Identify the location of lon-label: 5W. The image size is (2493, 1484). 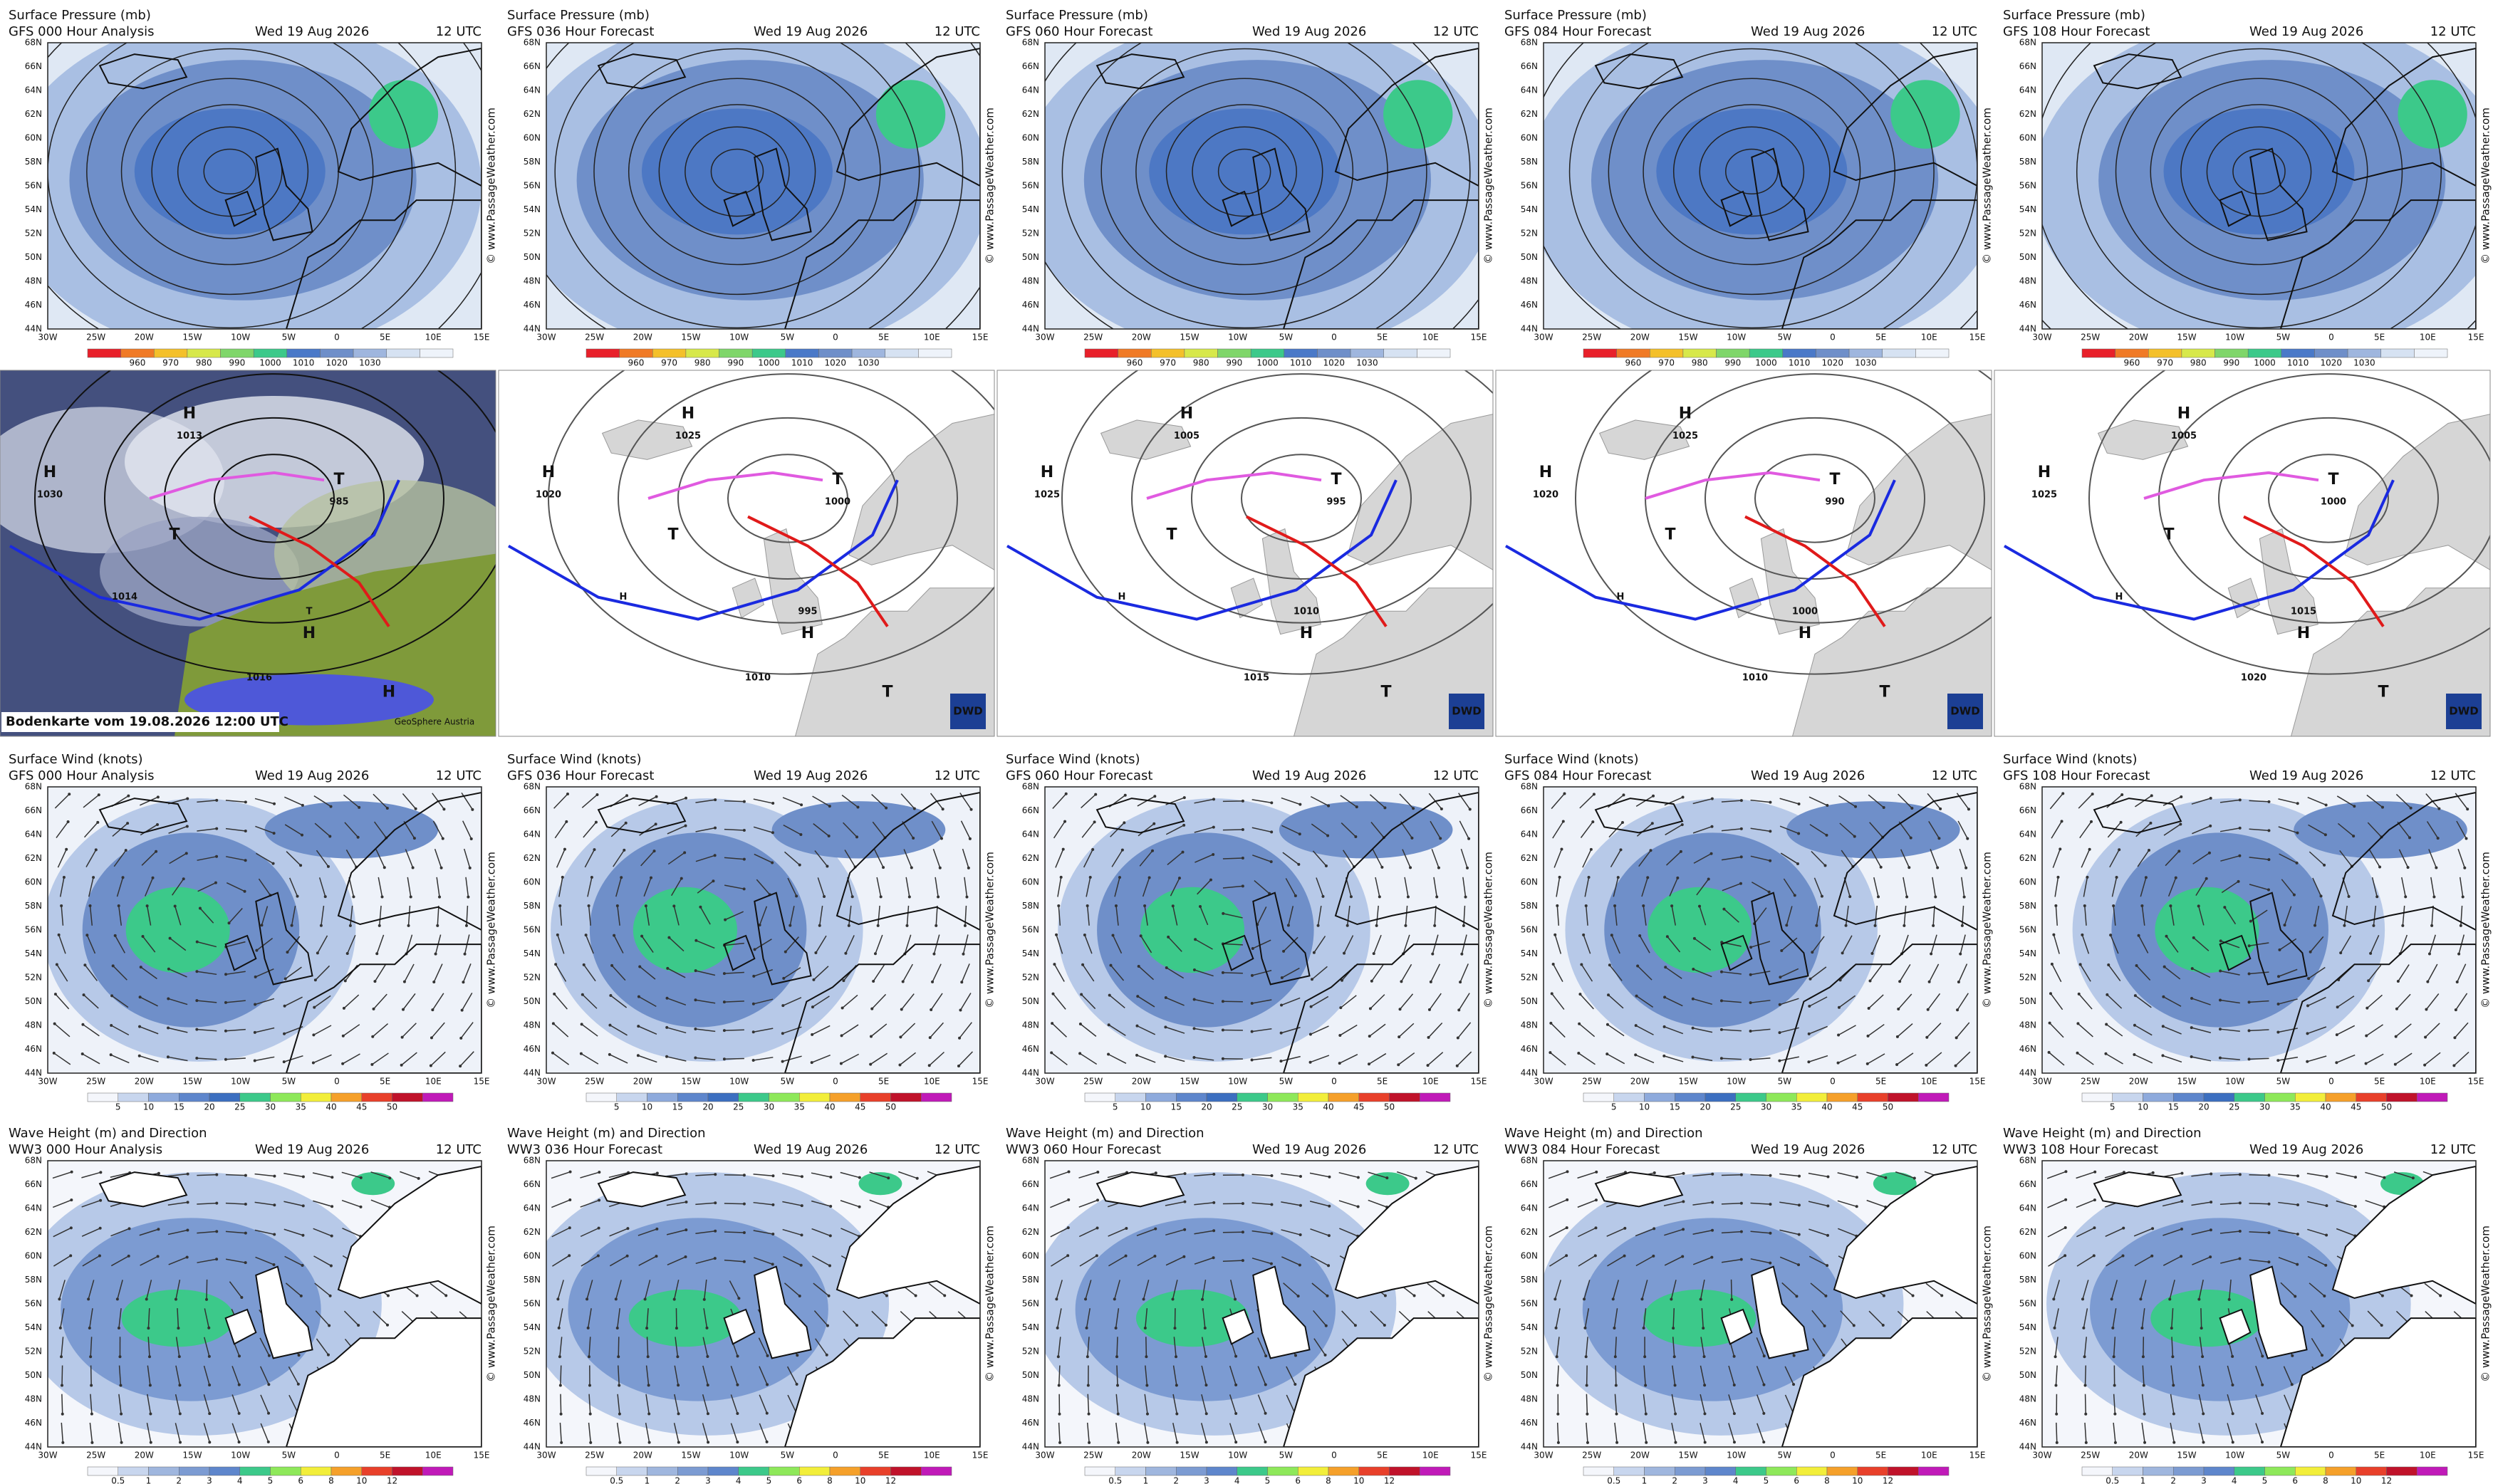
(1286, 1456).